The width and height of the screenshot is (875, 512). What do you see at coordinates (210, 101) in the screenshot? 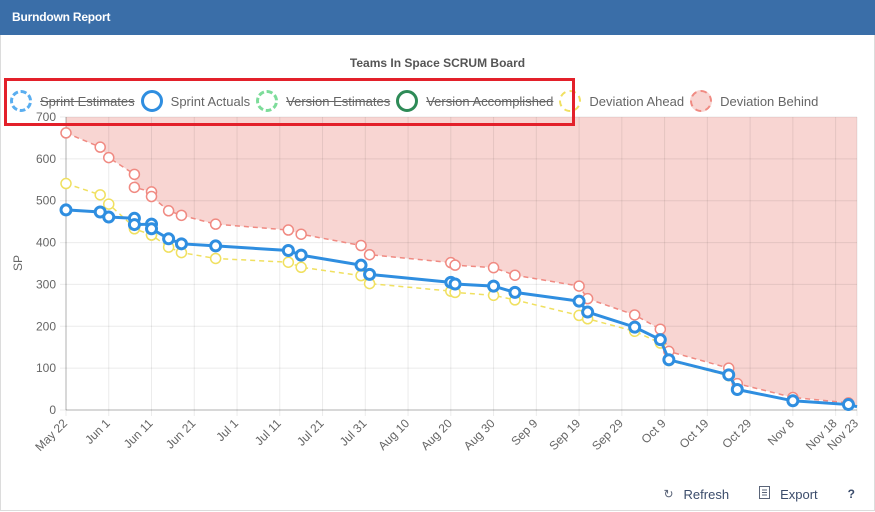
I see `legend-label: Sprint Actuals` at bounding box center [210, 101].